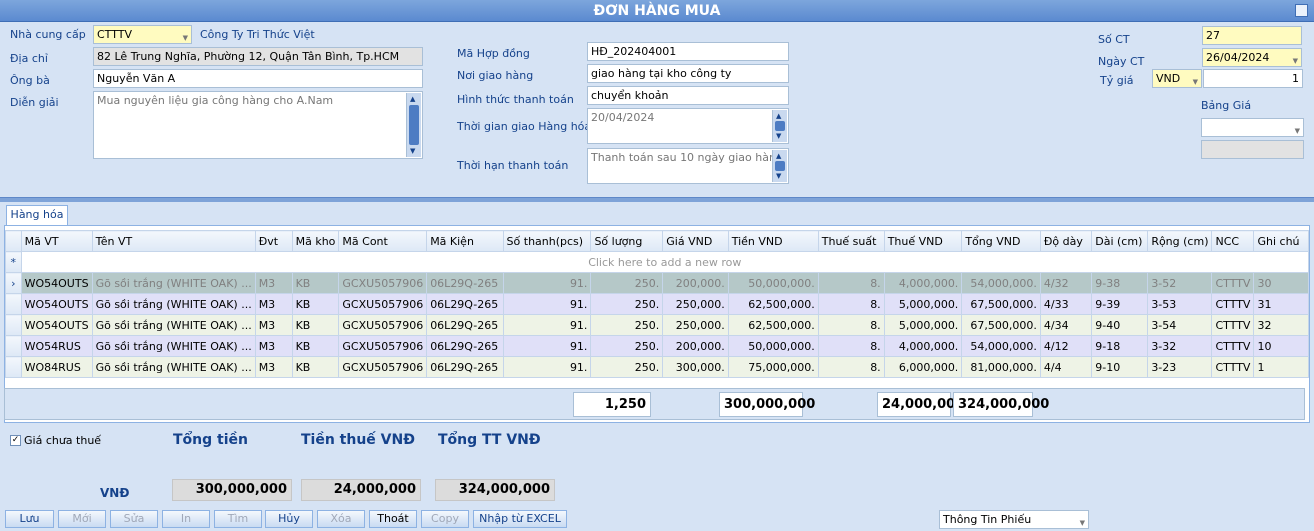 The height and width of the screenshot is (531, 1314). I want to click on doc-no-field: 27, so click(1252, 35).